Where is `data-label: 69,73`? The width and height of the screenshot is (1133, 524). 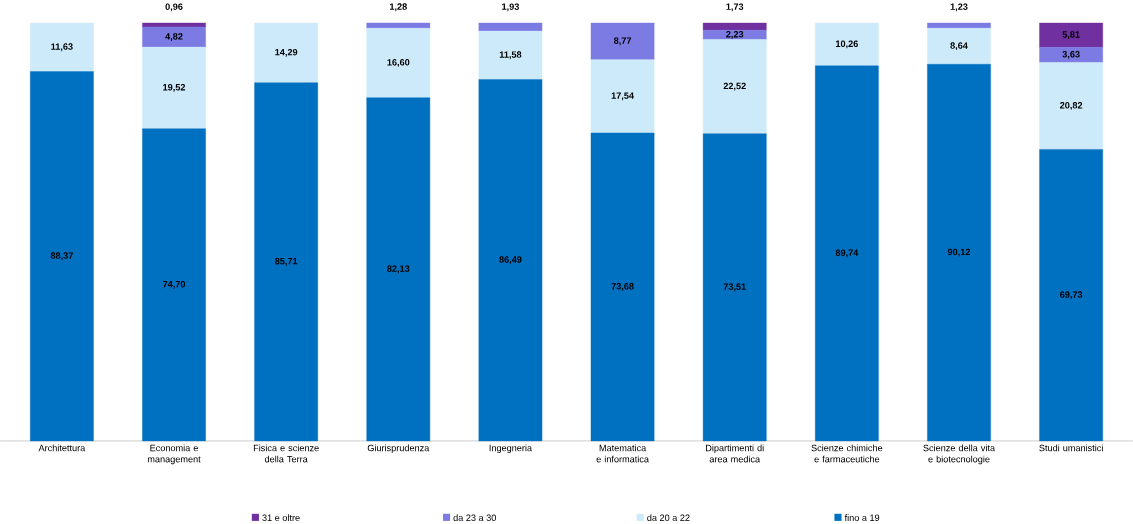
data-label: 69,73 is located at coordinates (1071, 295).